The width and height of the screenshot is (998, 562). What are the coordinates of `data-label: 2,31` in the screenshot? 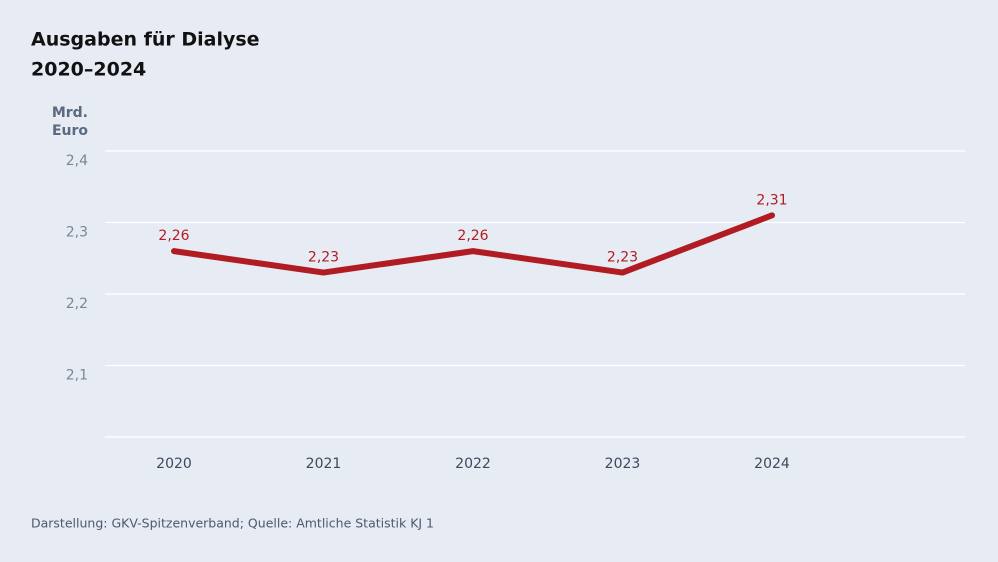 It's located at (771, 200).